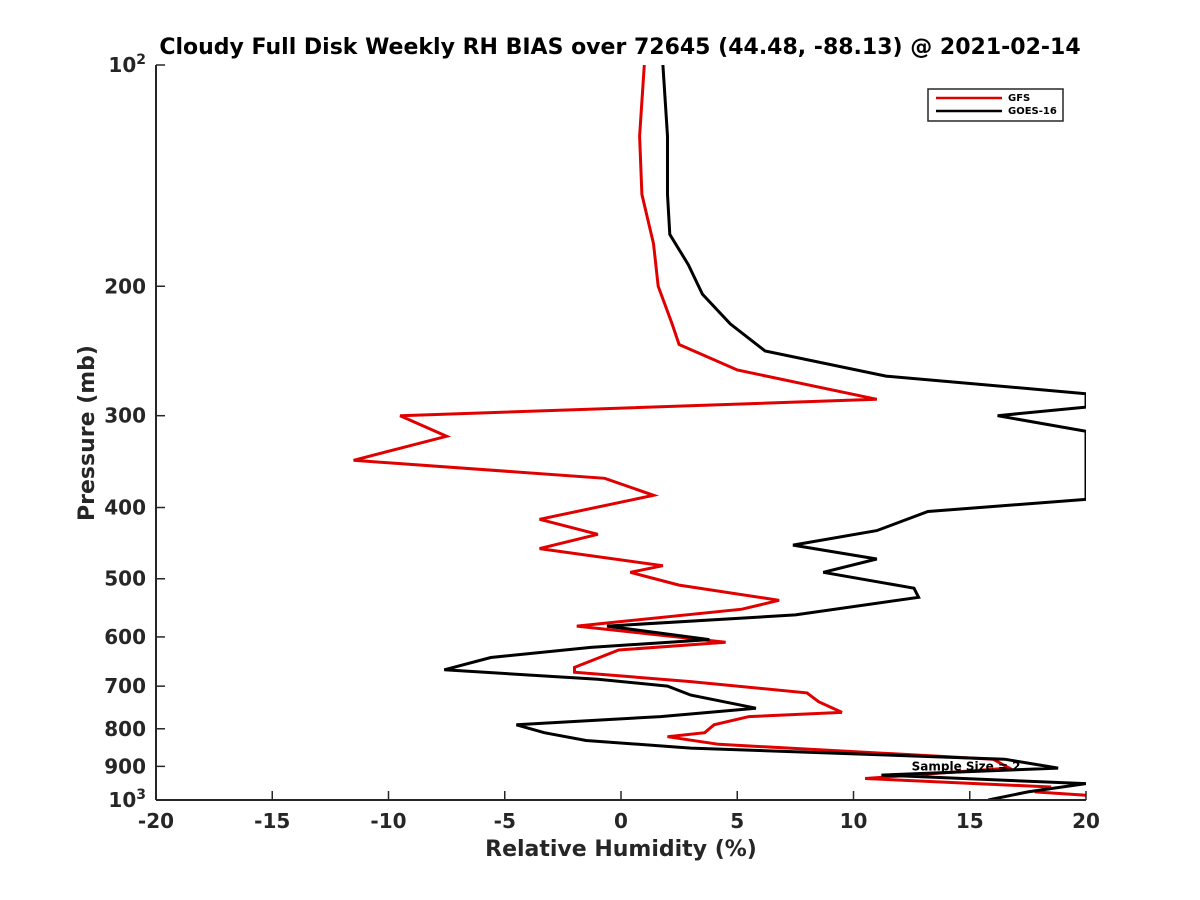 The height and width of the screenshot is (900, 1200). What do you see at coordinates (125, 729) in the screenshot?
I see `y-tick-label: 800` at bounding box center [125, 729].